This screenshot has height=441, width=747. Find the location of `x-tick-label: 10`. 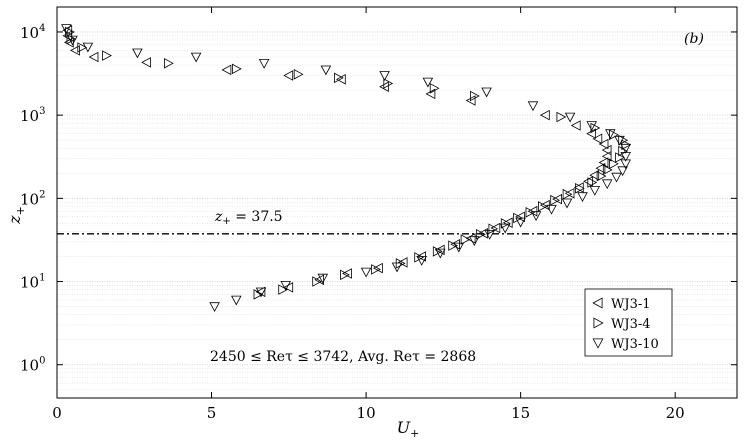

x-tick-label: 10 is located at coordinates (366, 413).